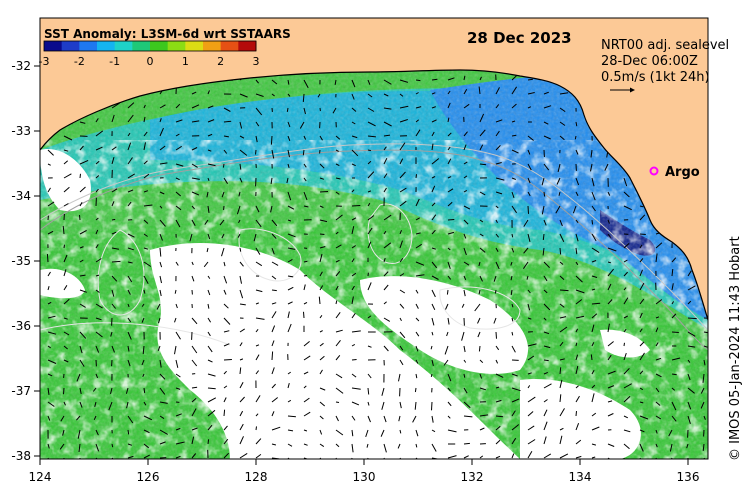 This screenshot has width=750, height=496. Describe the element at coordinates (40, 477) in the screenshot. I see `lon-tick-label: 124` at that location.